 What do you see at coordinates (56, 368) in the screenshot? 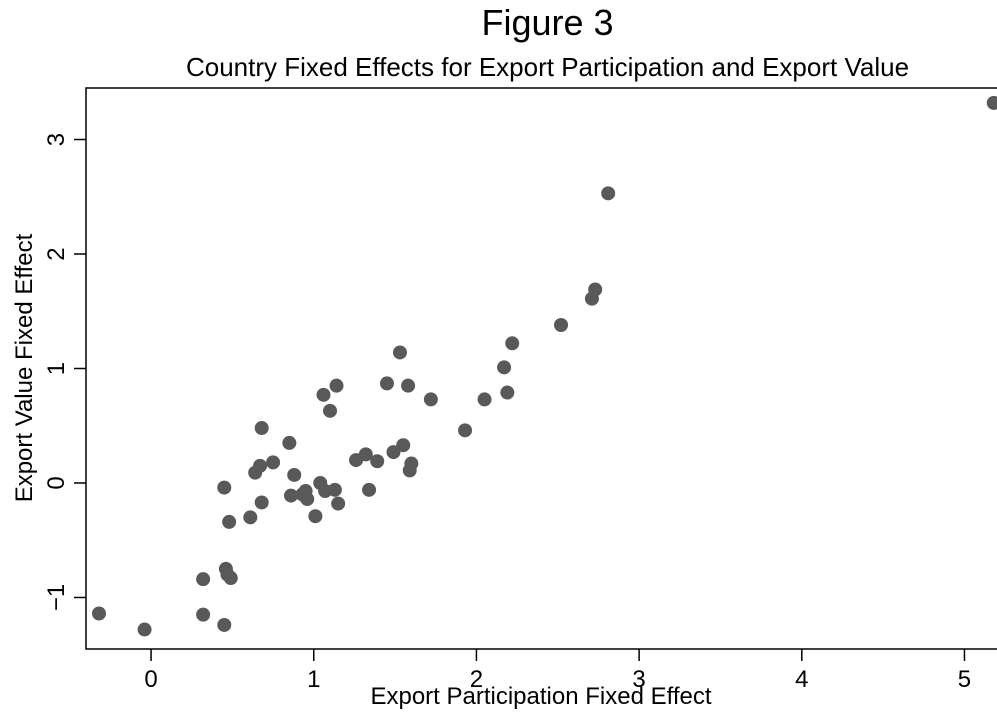
I see `y-tick-label: 1` at bounding box center [56, 368].